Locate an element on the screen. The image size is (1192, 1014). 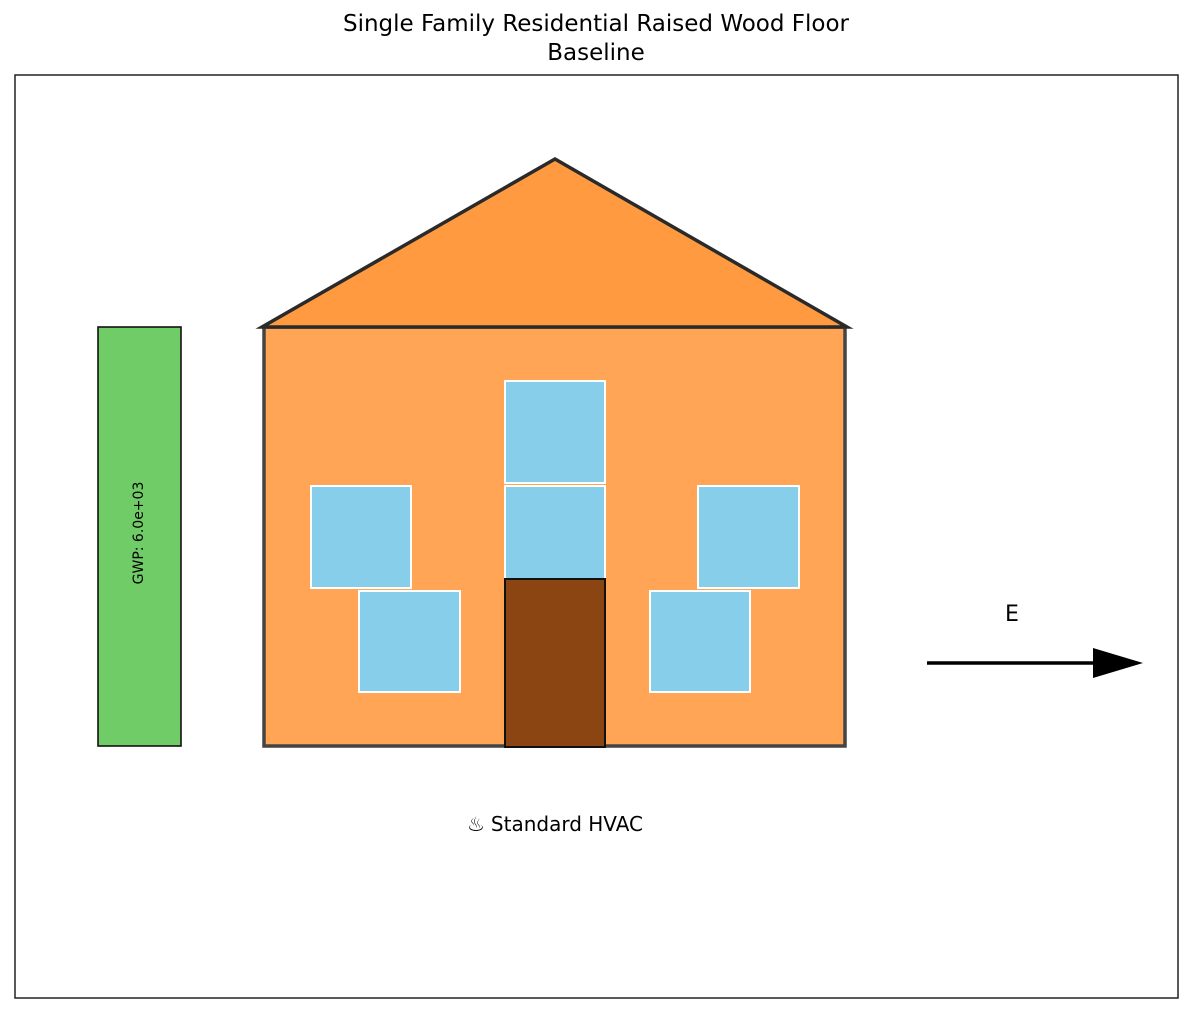
window-top-center is located at coordinates (555, 432).